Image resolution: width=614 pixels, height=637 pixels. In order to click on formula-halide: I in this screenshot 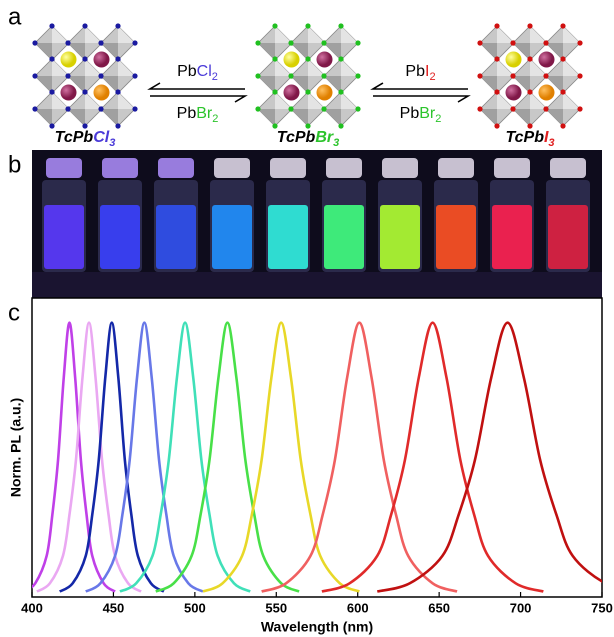, I will do `click(546, 137)`.